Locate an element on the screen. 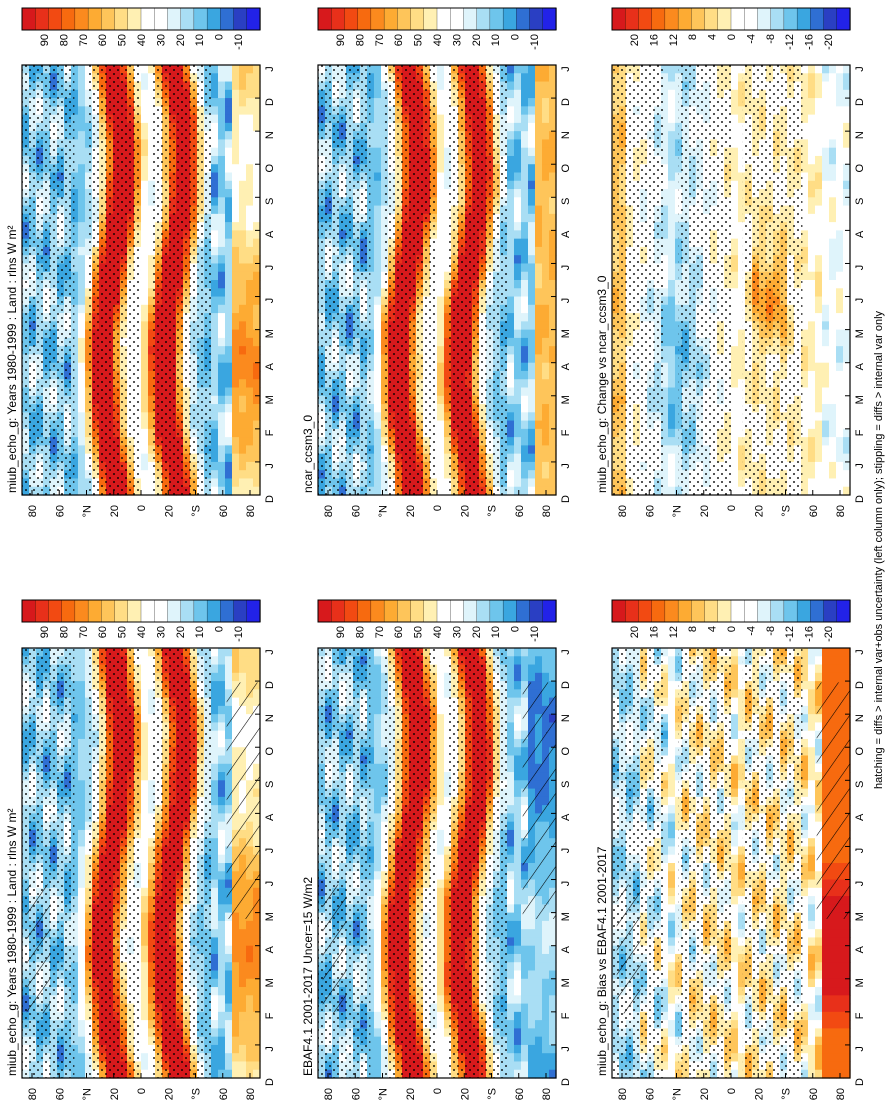  stippling-south-tropics is located at coordinates (183, 280).